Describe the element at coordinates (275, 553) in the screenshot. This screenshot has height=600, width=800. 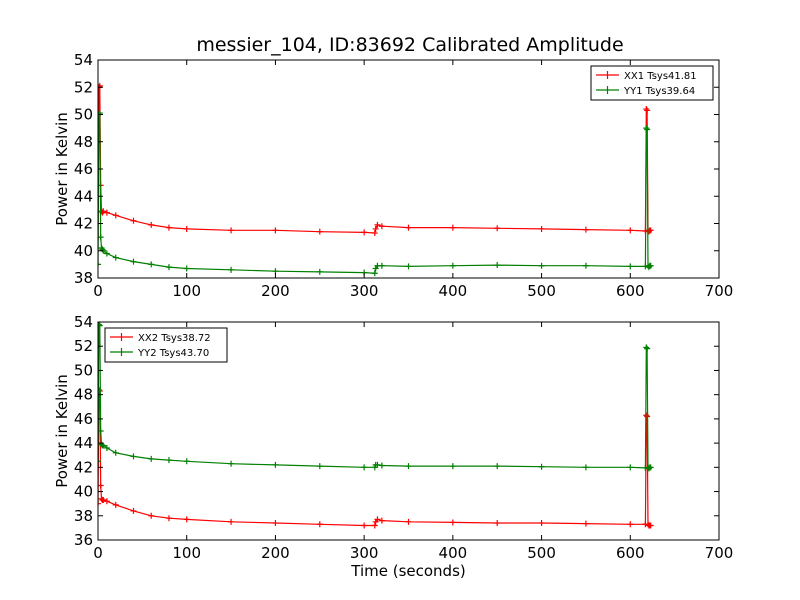
I see `x-tick-label: 200` at that location.